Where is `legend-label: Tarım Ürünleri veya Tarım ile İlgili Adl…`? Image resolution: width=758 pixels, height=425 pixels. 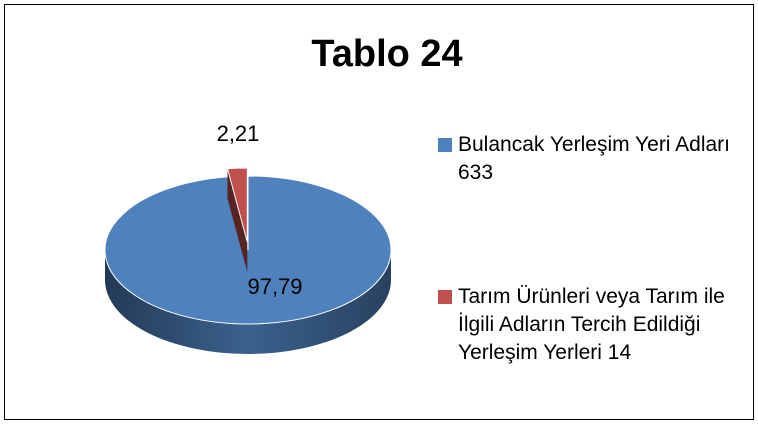
legend-label: Tarım Ürünleri veya Tarım ile İlgili Adl… is located at coordinates (591, 324).